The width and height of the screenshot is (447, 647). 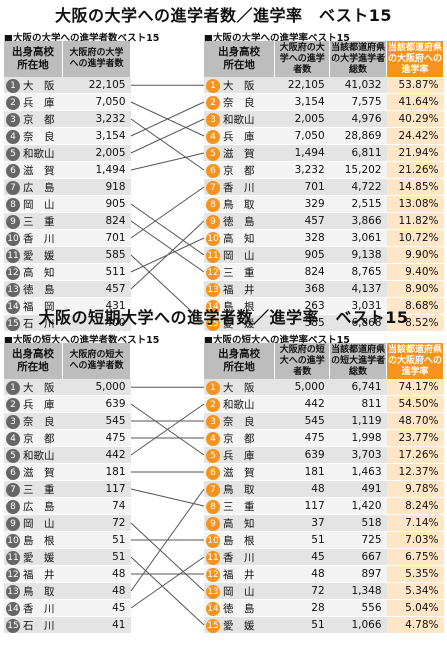 I want to click on total-header: 当該都道府県の大学進学者総数, so click(x=358, y=58).